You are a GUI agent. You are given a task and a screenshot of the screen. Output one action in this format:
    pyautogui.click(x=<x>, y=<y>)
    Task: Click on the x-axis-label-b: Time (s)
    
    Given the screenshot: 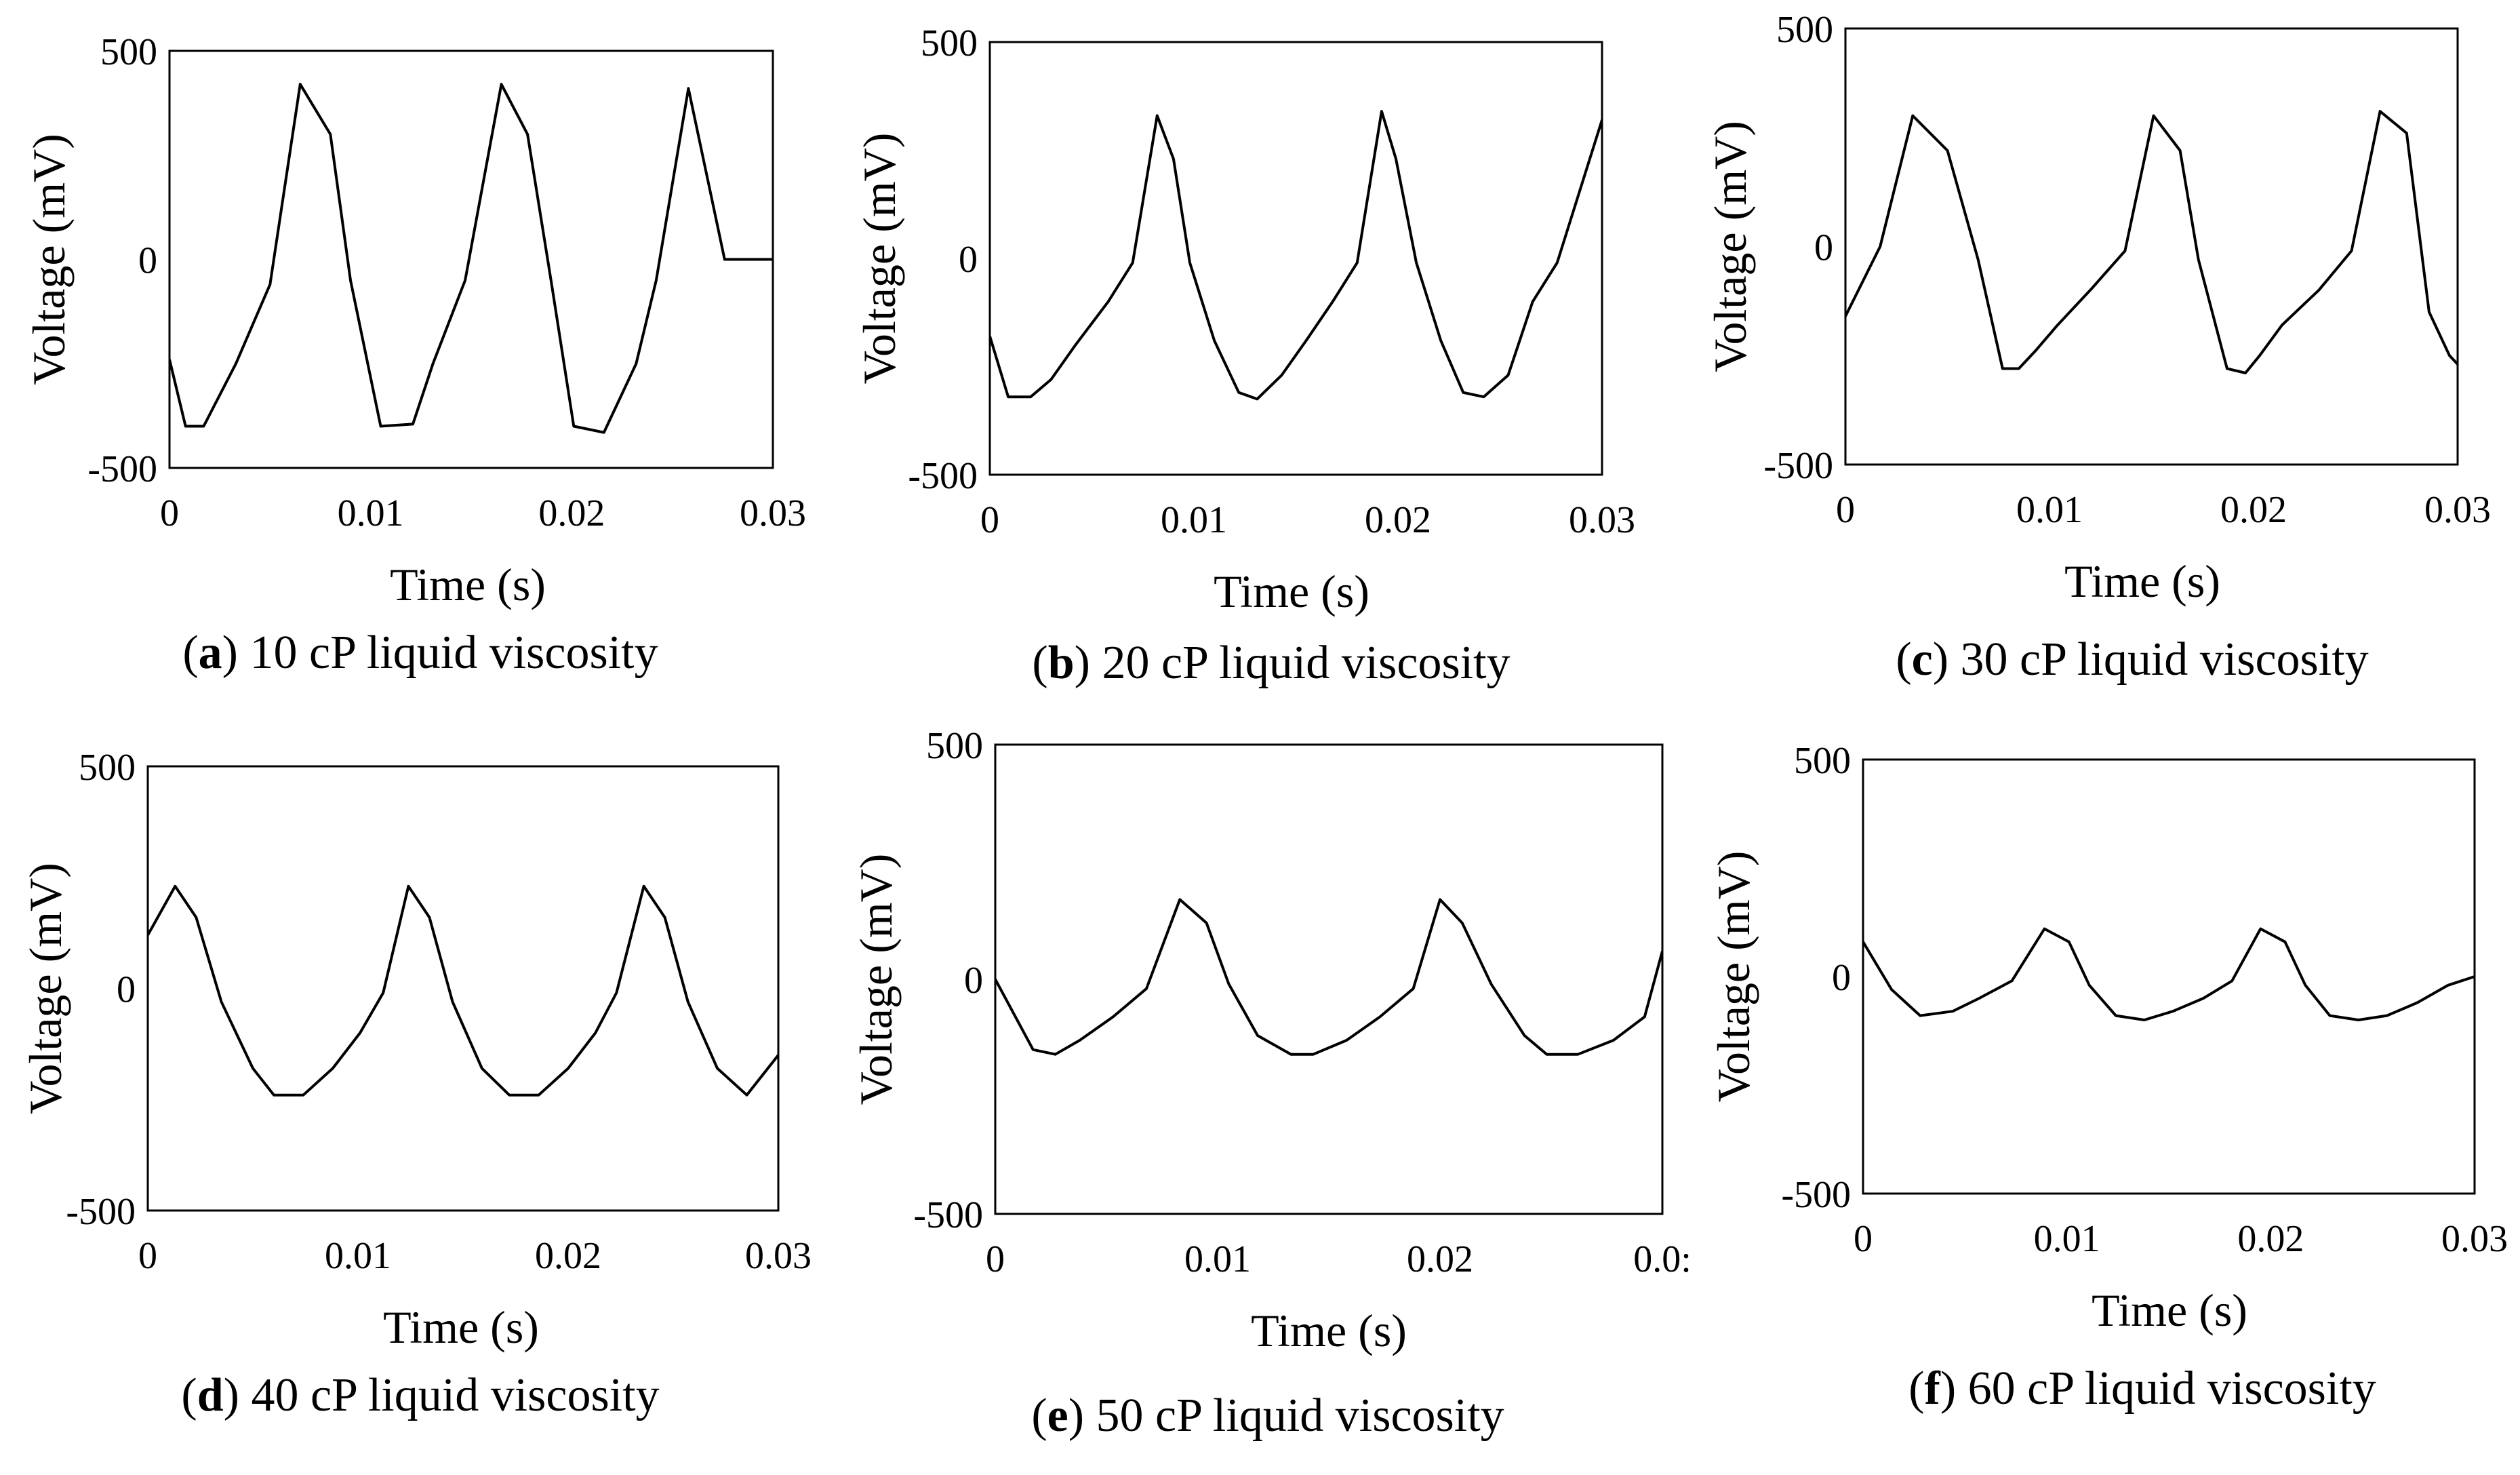 What is the action you would take?
    pyautogui.click(x=1291, y=591)
    